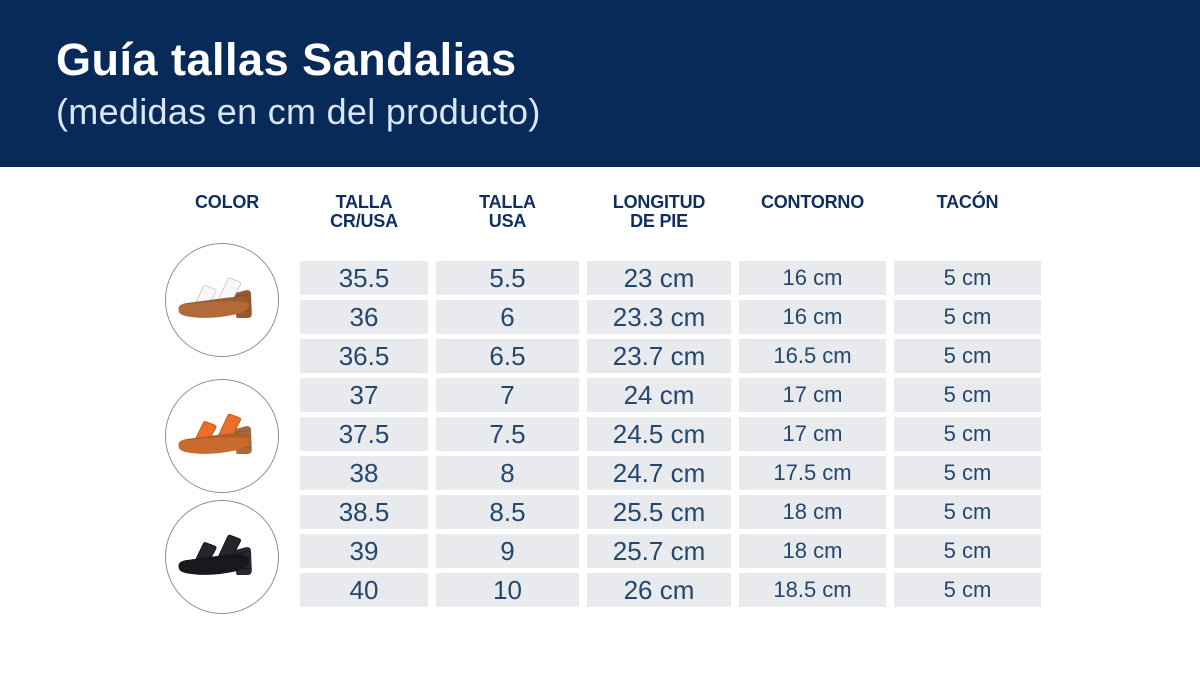  I want to click on table-cell-talla-usa: 10, so click(507, 590).